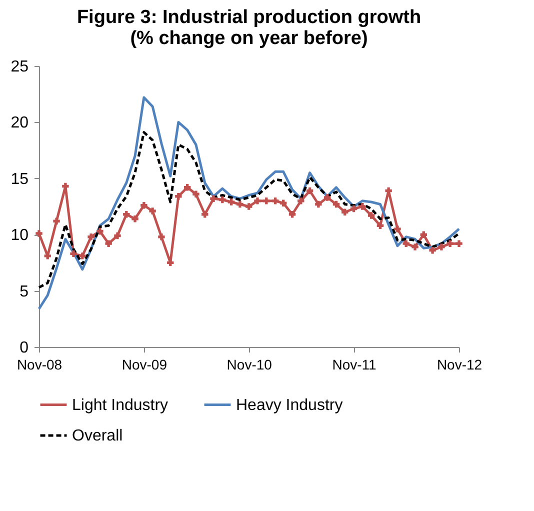  Describe the element at coordinates (249, 38) in the screenshot. I see `chart-subtitle: (% change on year before)` at that location.